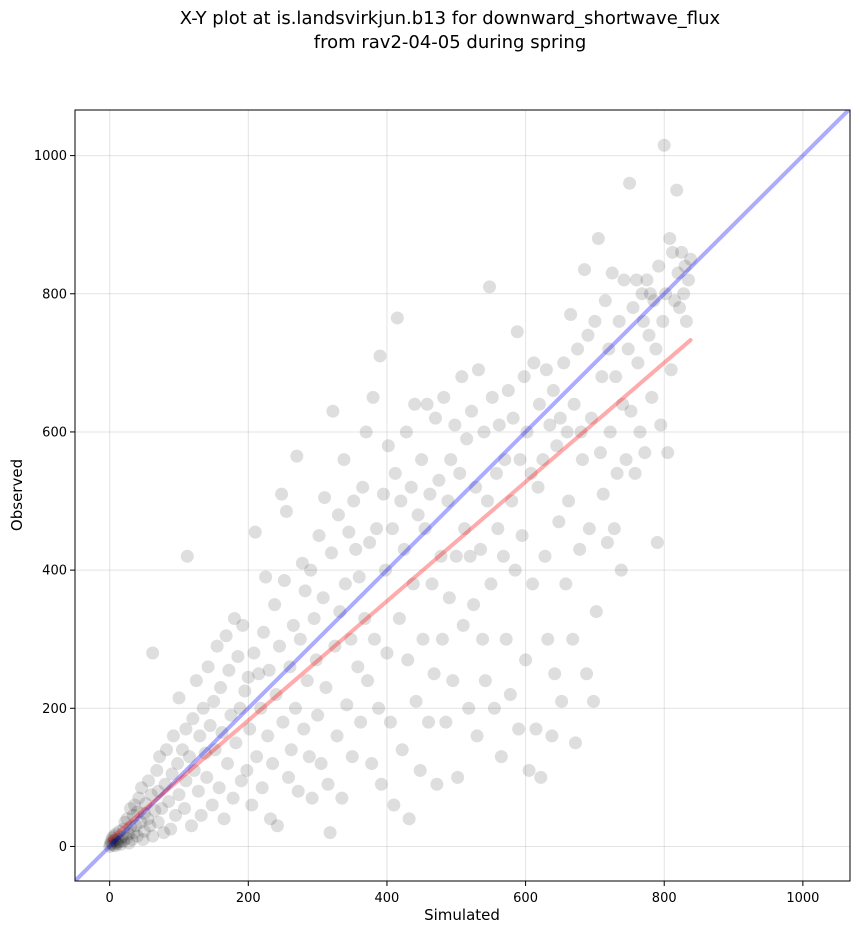  What do you see at coordinates (110, 898) in the screenshot?
I see `x-tick-label: 0` at bounding box center [110, 898].